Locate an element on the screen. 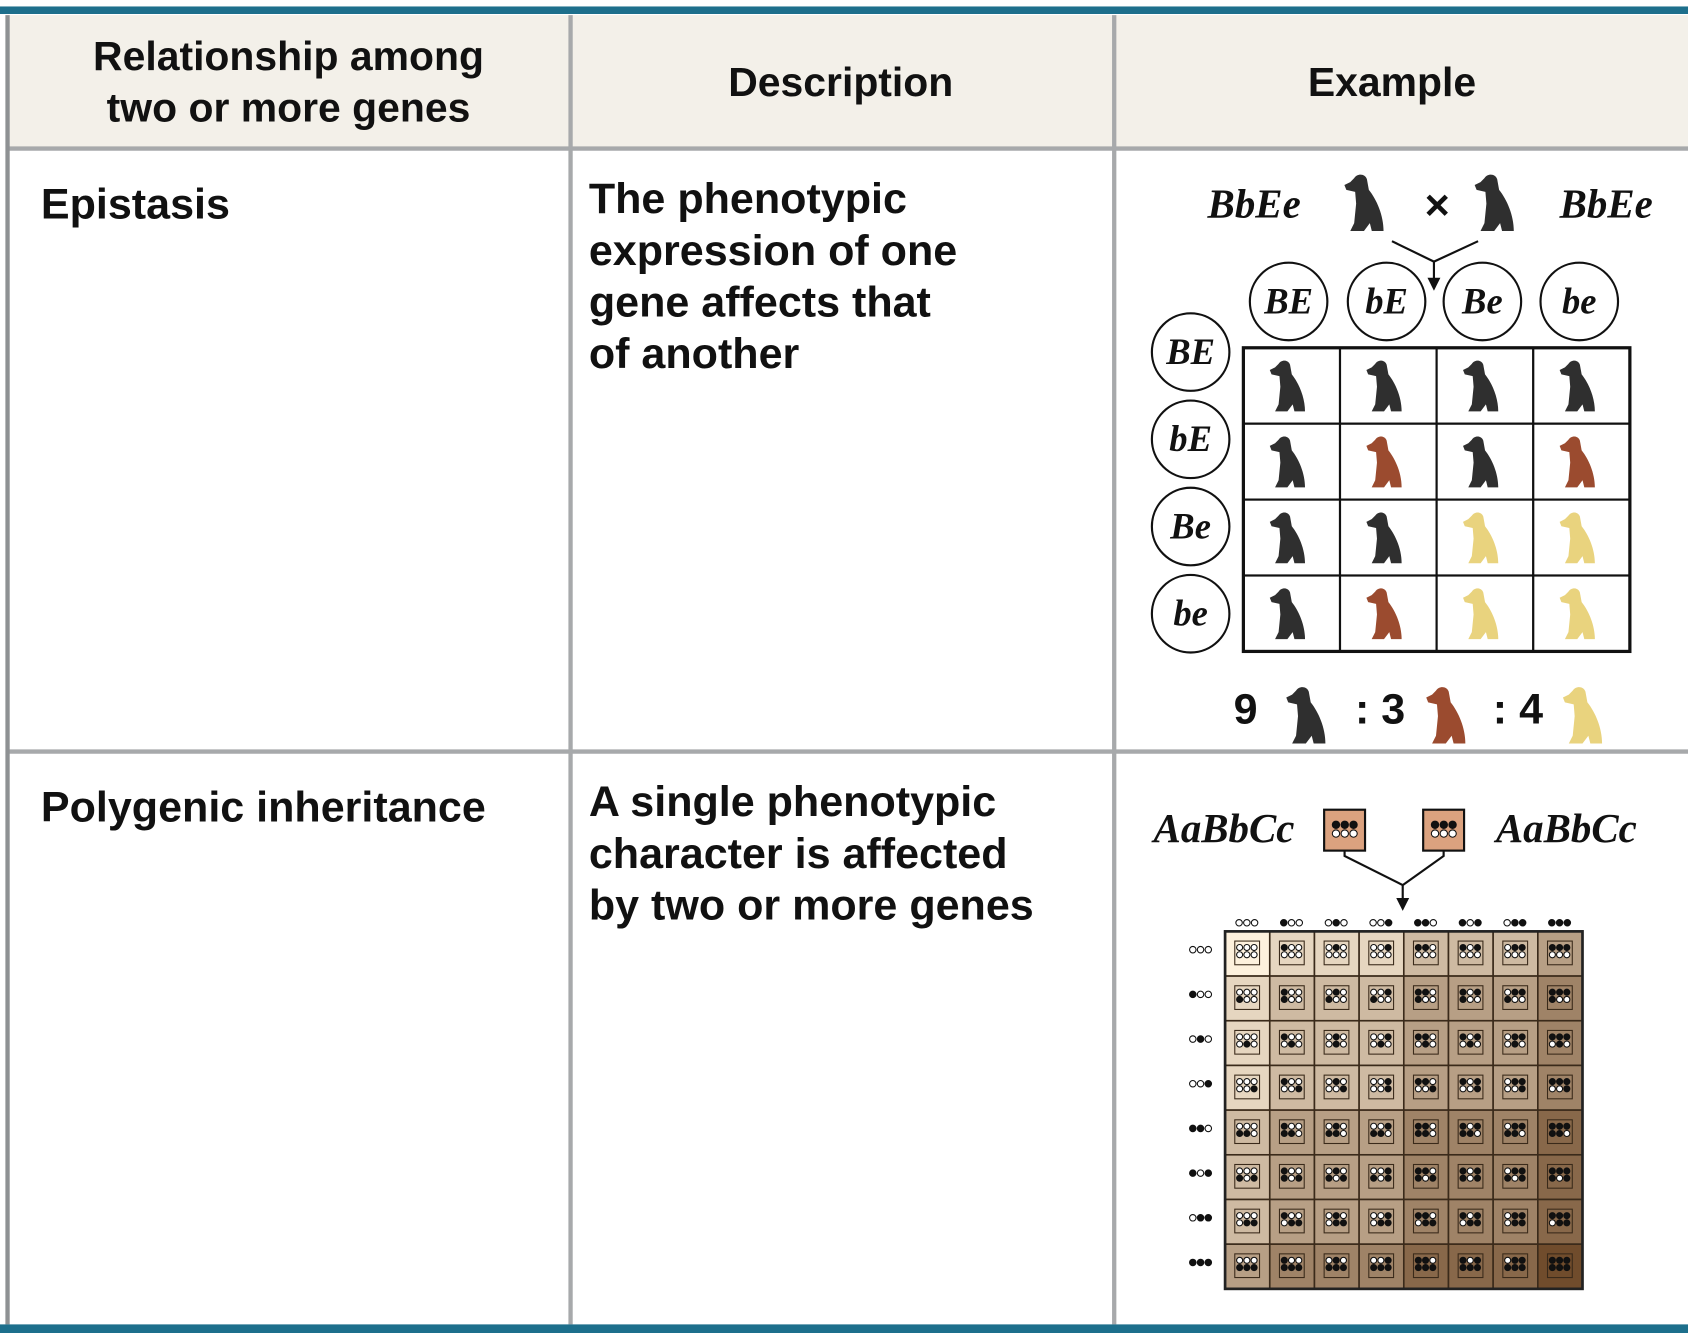 The image size is (1688, 1333). description-line: The phenotypic is located at coordinates (748, 199).